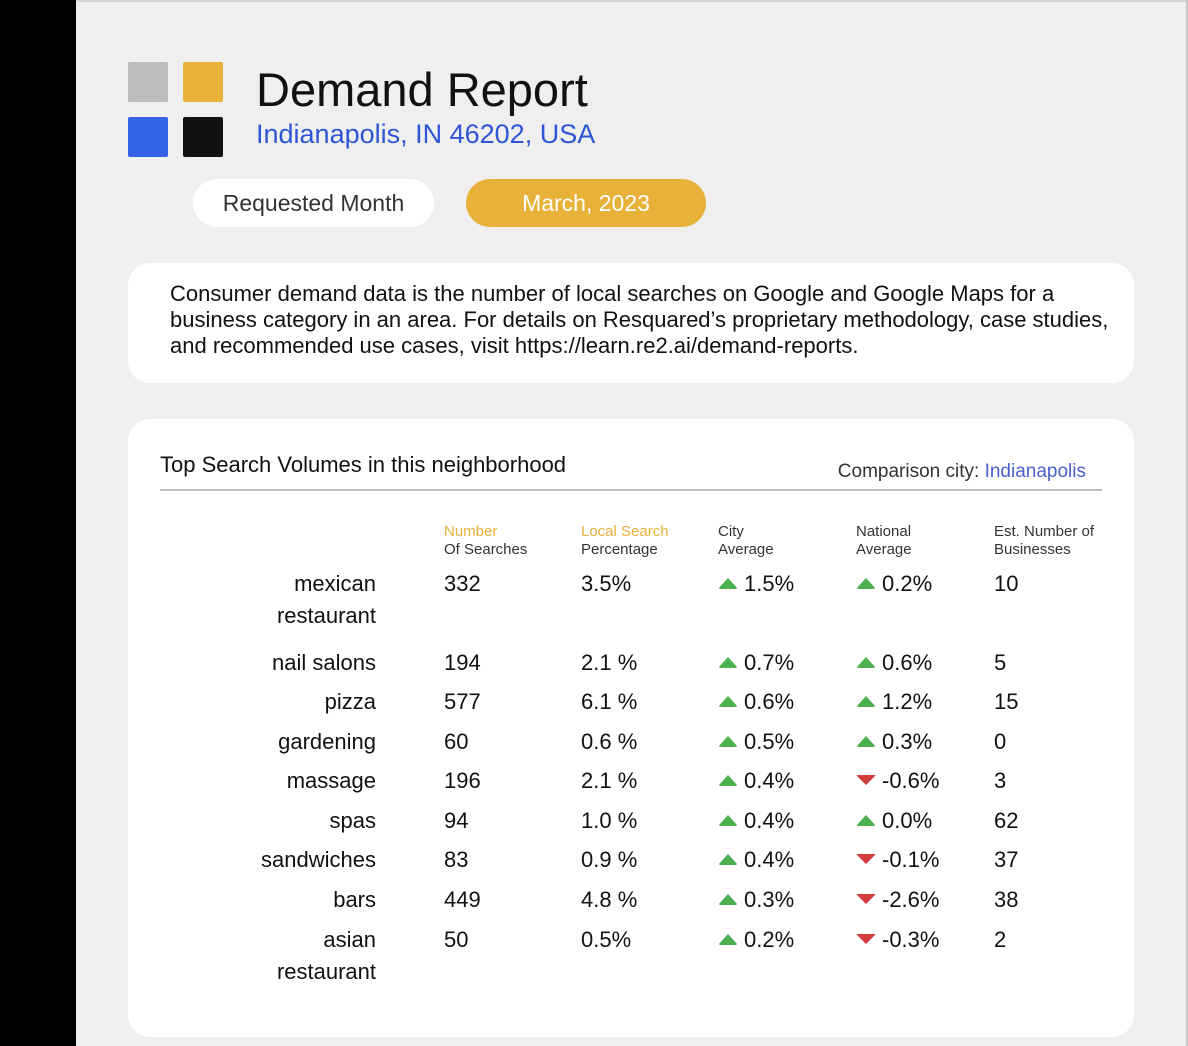 The height and width of the screenshot is (1046, 1188). I want to click on row-national-average: 0.0%, so click(894, 821).